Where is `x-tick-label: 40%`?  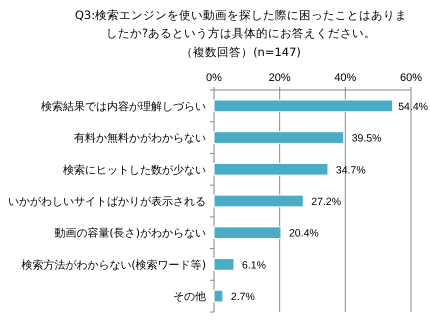
x-tick-label: 40% is located at coordinates (345, 78).